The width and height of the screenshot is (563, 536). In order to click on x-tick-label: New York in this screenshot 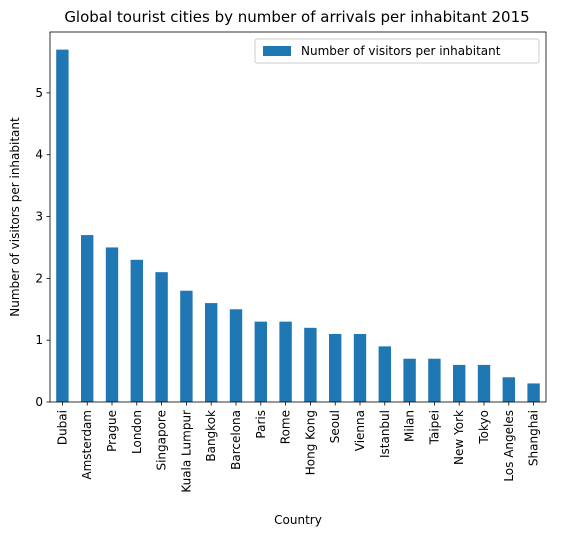, I will do `click(459, 437)`.